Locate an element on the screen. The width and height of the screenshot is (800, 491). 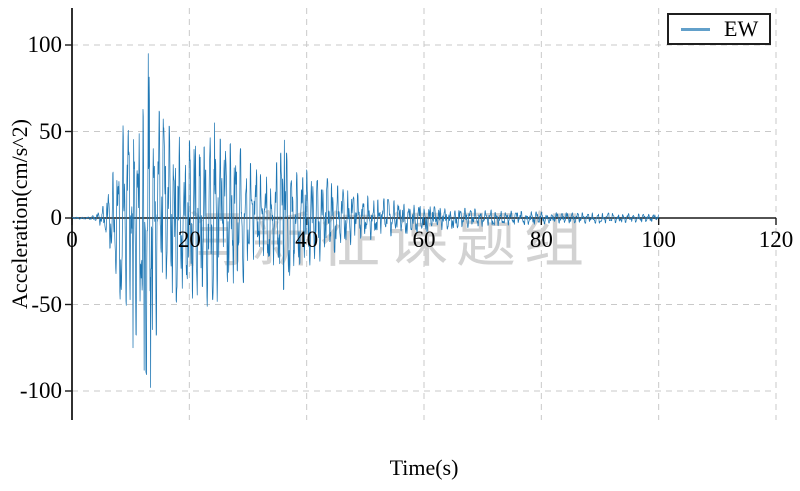
legend-label-ew: EW is located at coordinates (741, 28).